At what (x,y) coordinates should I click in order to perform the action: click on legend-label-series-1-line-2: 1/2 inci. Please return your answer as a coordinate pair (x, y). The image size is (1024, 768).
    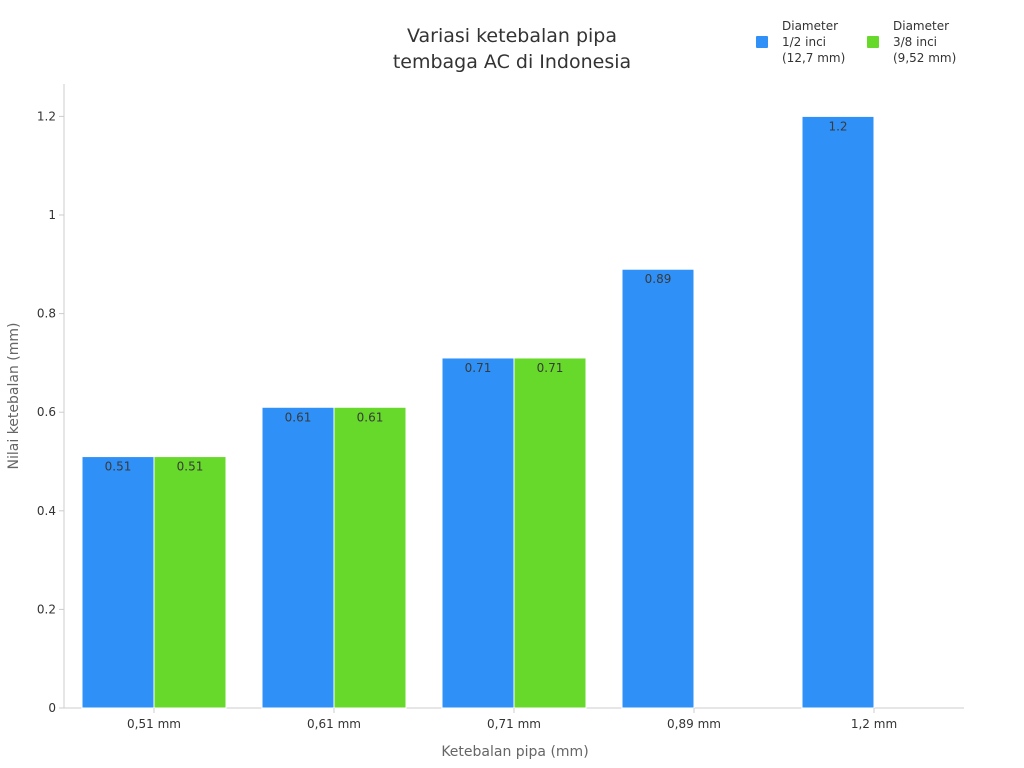
    Looking at the image, I should click on (804, 42).